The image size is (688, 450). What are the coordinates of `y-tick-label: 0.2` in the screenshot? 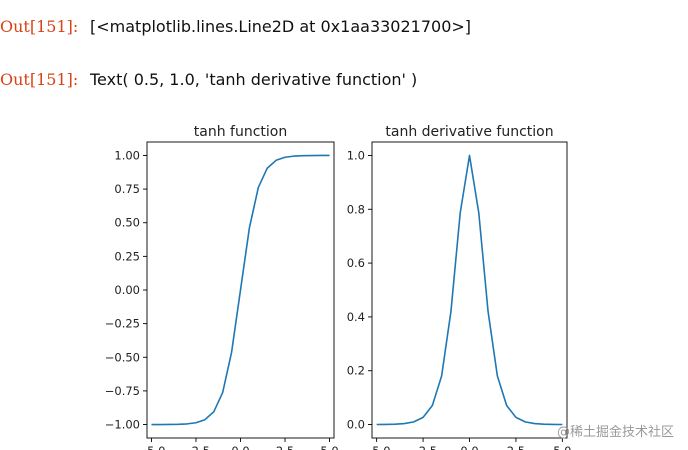 It's located at (356, 371).